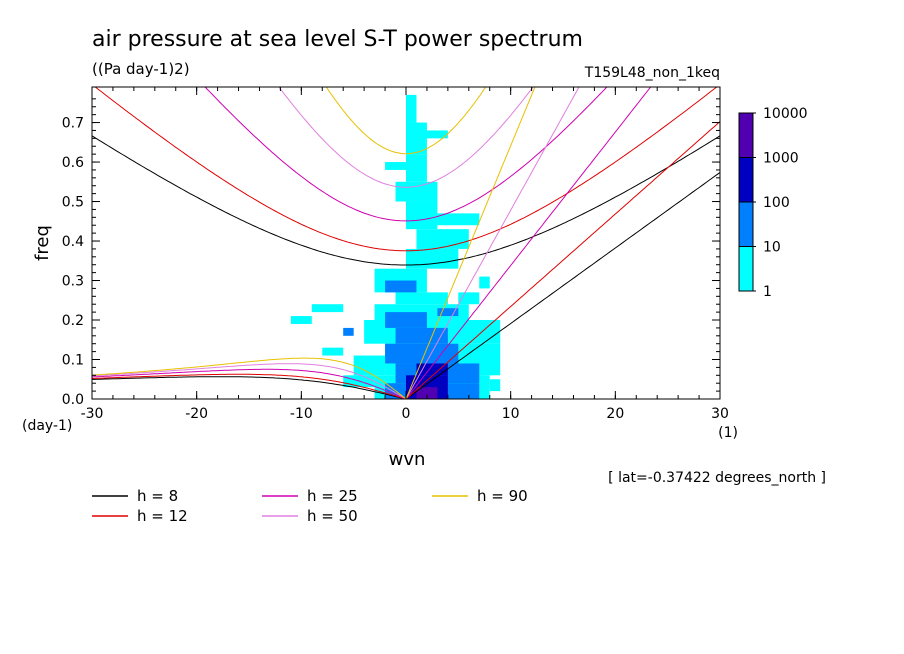 The height and width of the screenshot is (654, 904). What do you see at coordinates (73, 203) in the screenshot?
I see `y-tick-label: 0.5` at bounding box center [73, 203].